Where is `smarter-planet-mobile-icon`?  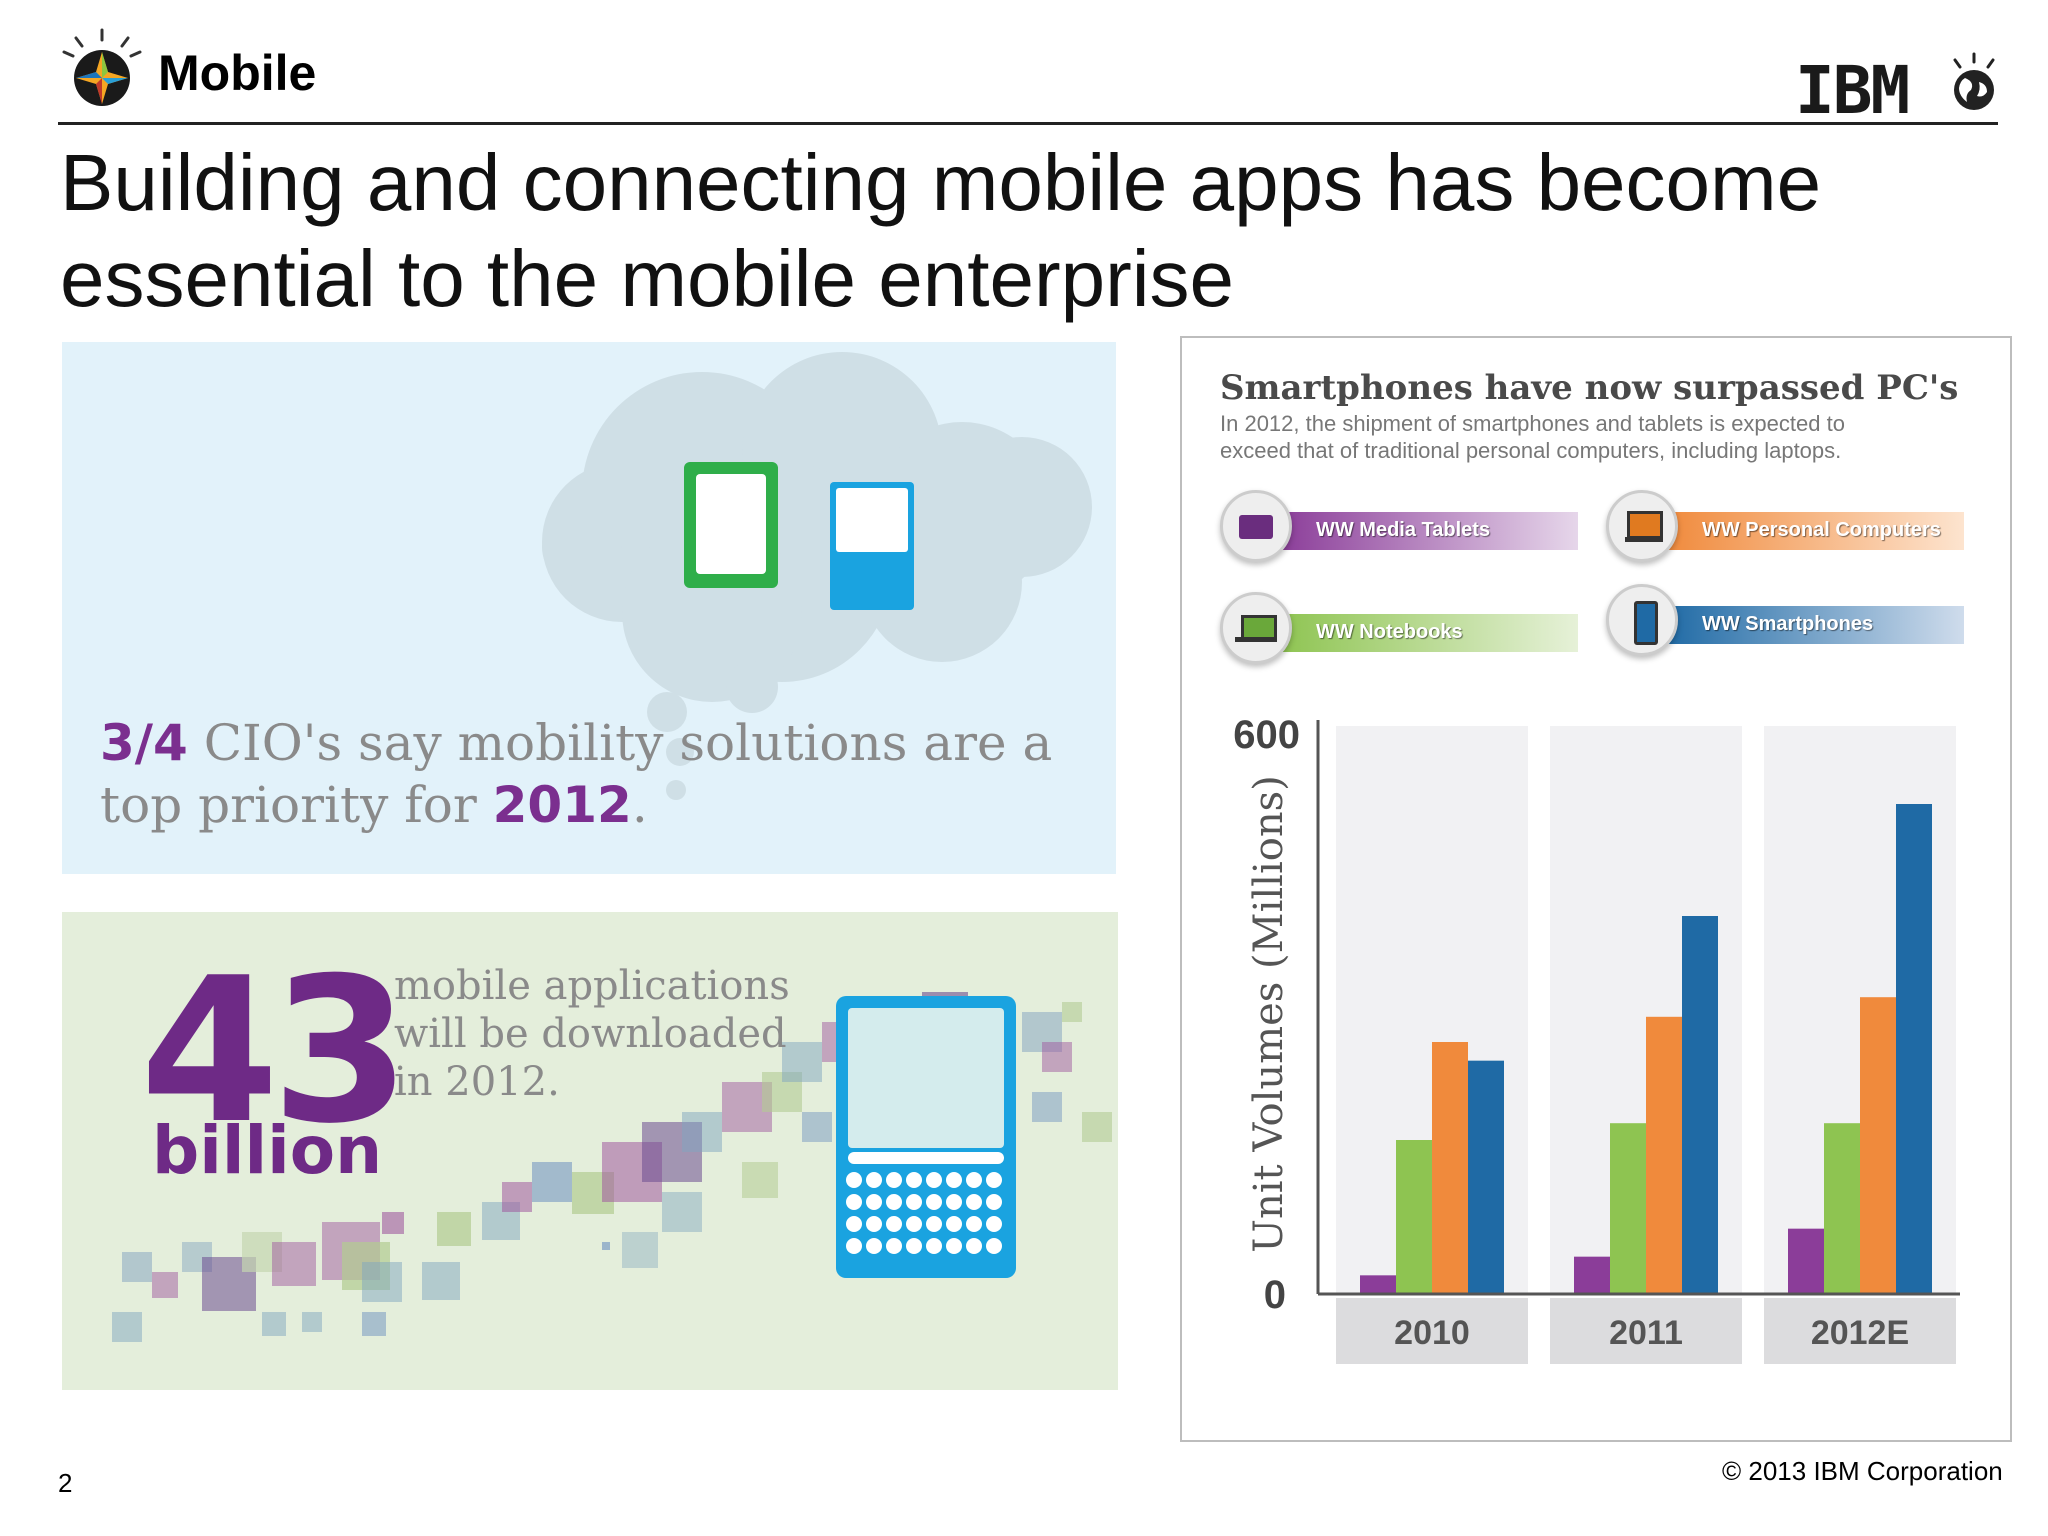 smarter-planet-mobile-icon is located at coordinates (102, 67).